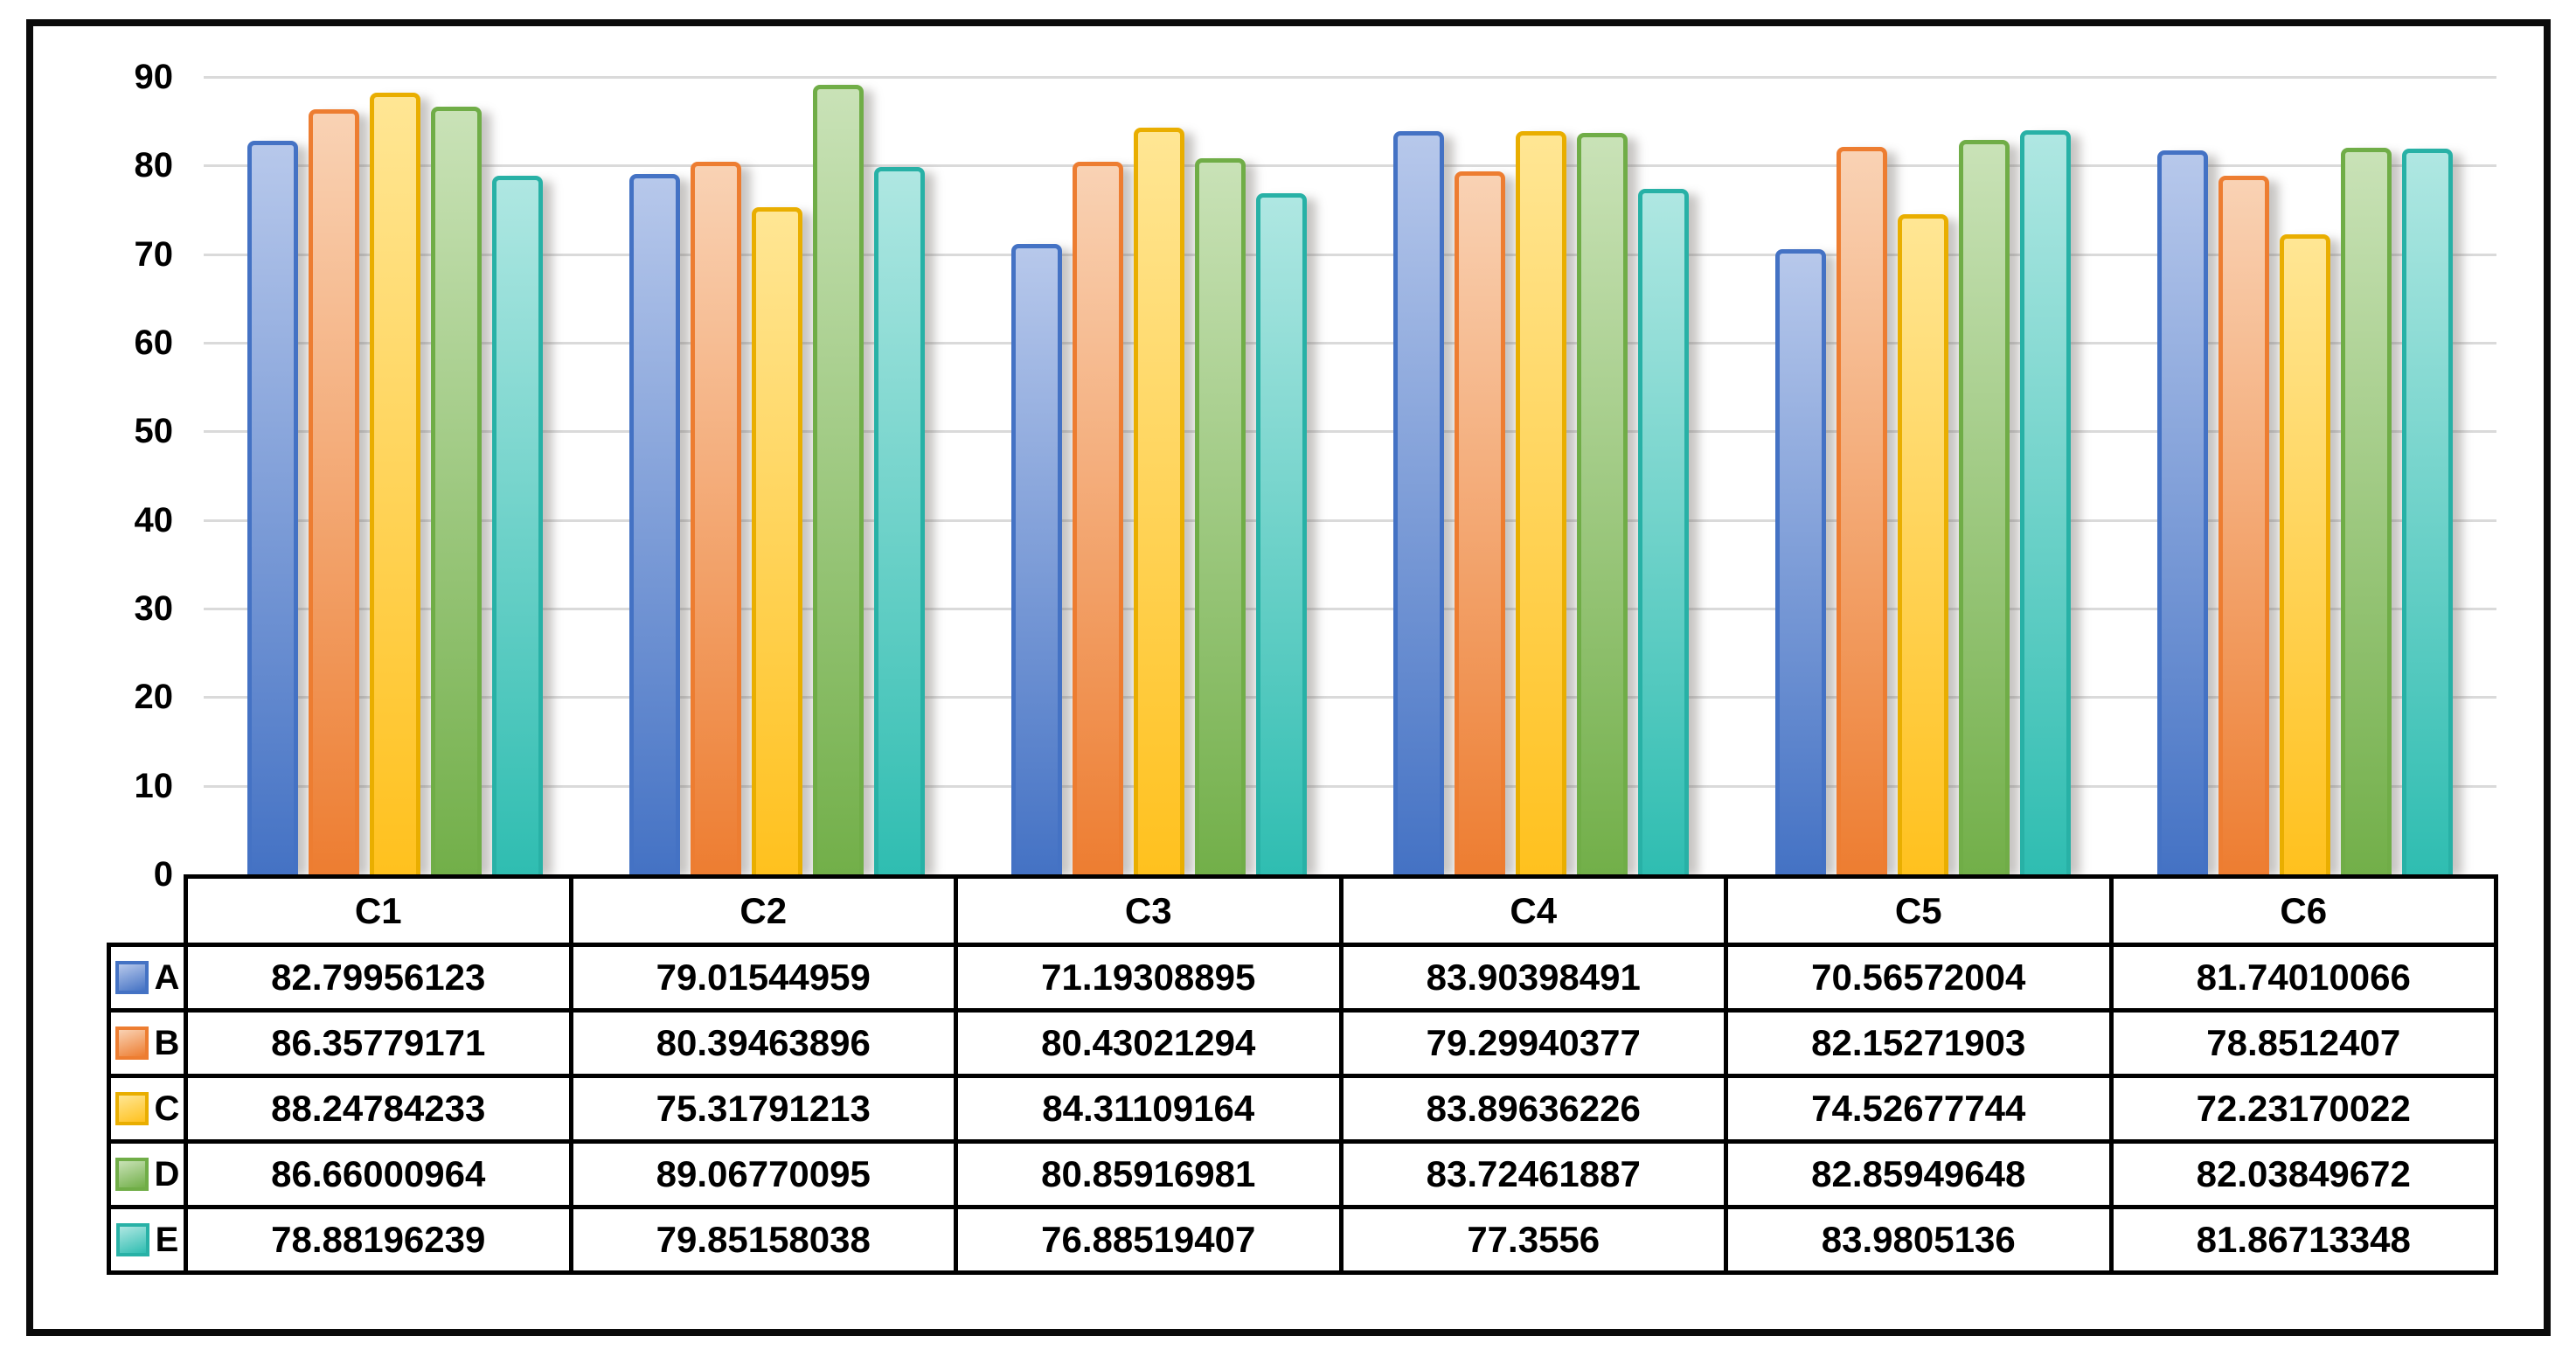 Image resolution: width=2576 pixels, height=1364 pixels. I want to click on table-header-C4: C4, so click(1533, 911).